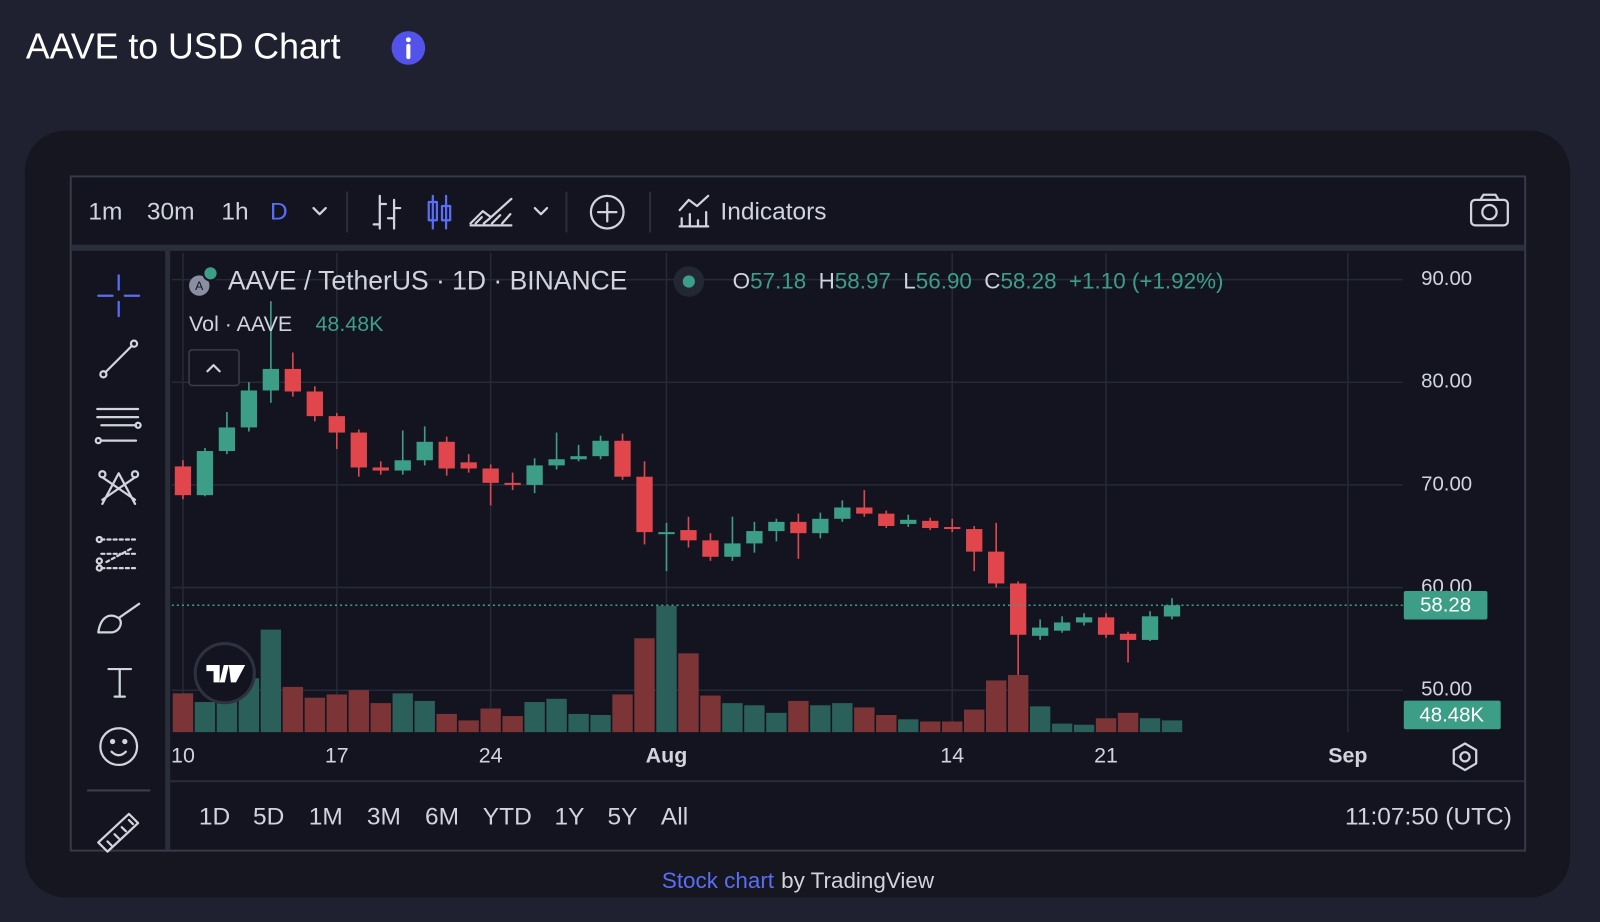 This screenshot has width=1600, height=922. Describe the element at coordinates (541, 211) in the screenshot. I see `chart-type-dropdown` at that location.